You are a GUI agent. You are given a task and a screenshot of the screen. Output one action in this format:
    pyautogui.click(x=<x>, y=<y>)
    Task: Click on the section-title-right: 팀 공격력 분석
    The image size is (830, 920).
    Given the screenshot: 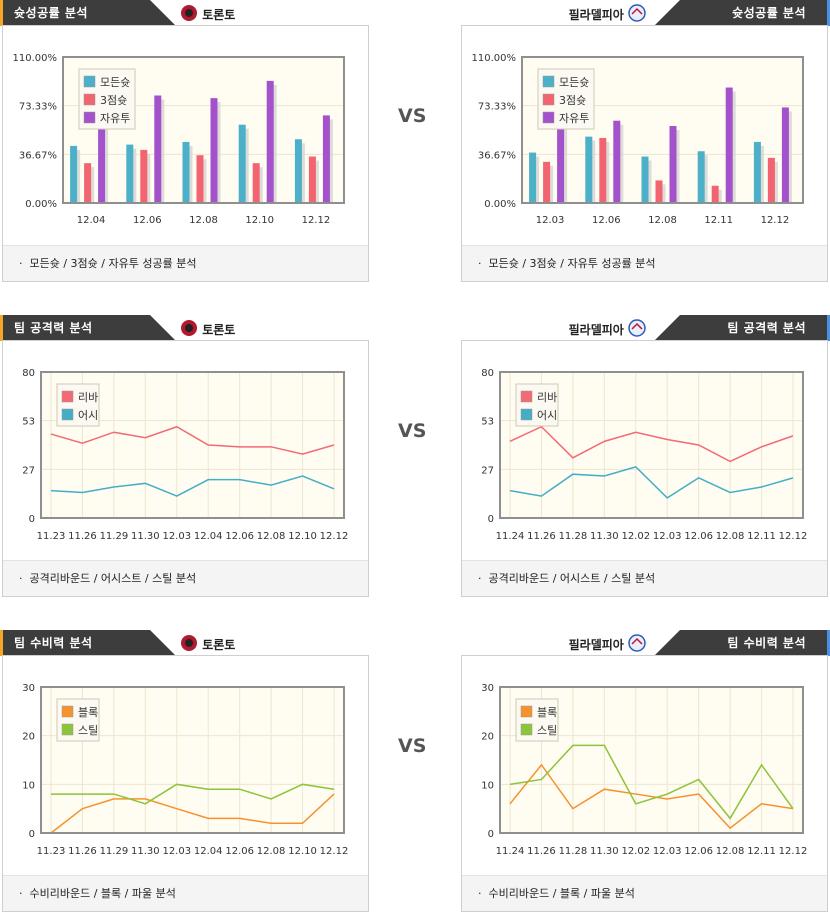 What is the action you would take?
    pyautogui.click(x=766, y=328)
    